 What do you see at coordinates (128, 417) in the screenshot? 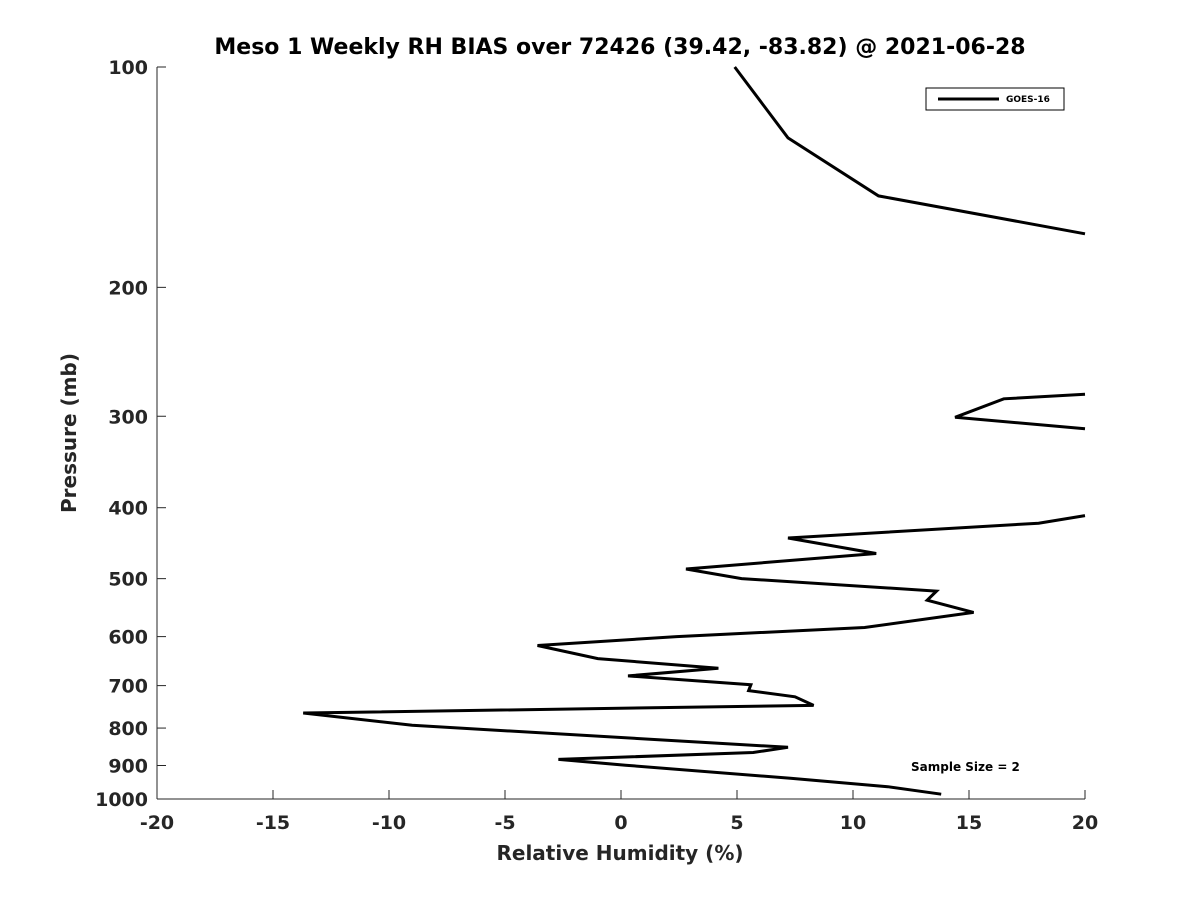
I see `y-tick-label: 300` at bounding box center [128, 417].